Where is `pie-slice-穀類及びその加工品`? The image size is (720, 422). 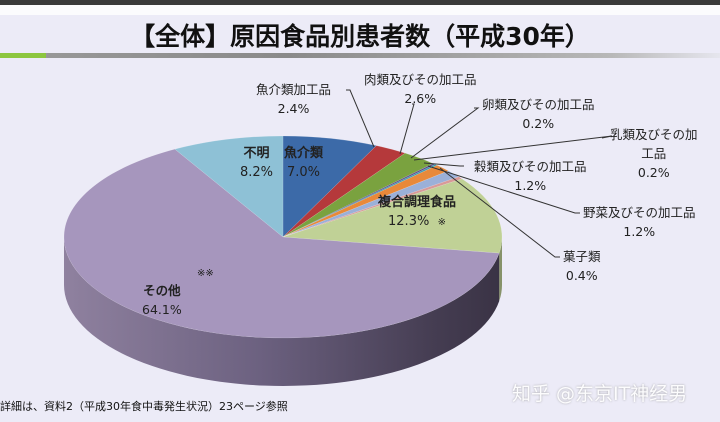
pie-slice-穀類及びその加工品 is located at coordinates (366, 201).